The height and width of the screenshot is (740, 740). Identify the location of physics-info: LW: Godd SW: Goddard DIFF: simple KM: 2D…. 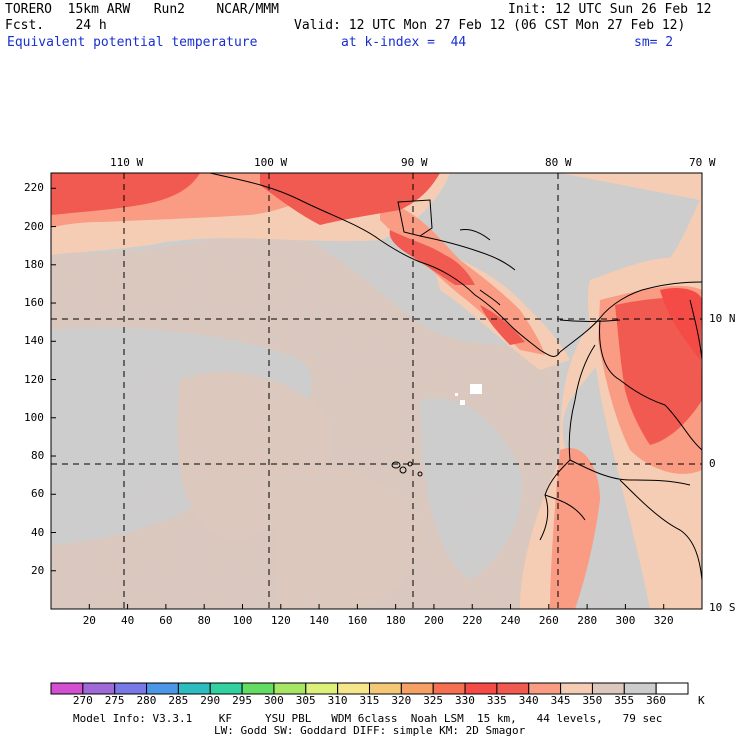
(370, 730).